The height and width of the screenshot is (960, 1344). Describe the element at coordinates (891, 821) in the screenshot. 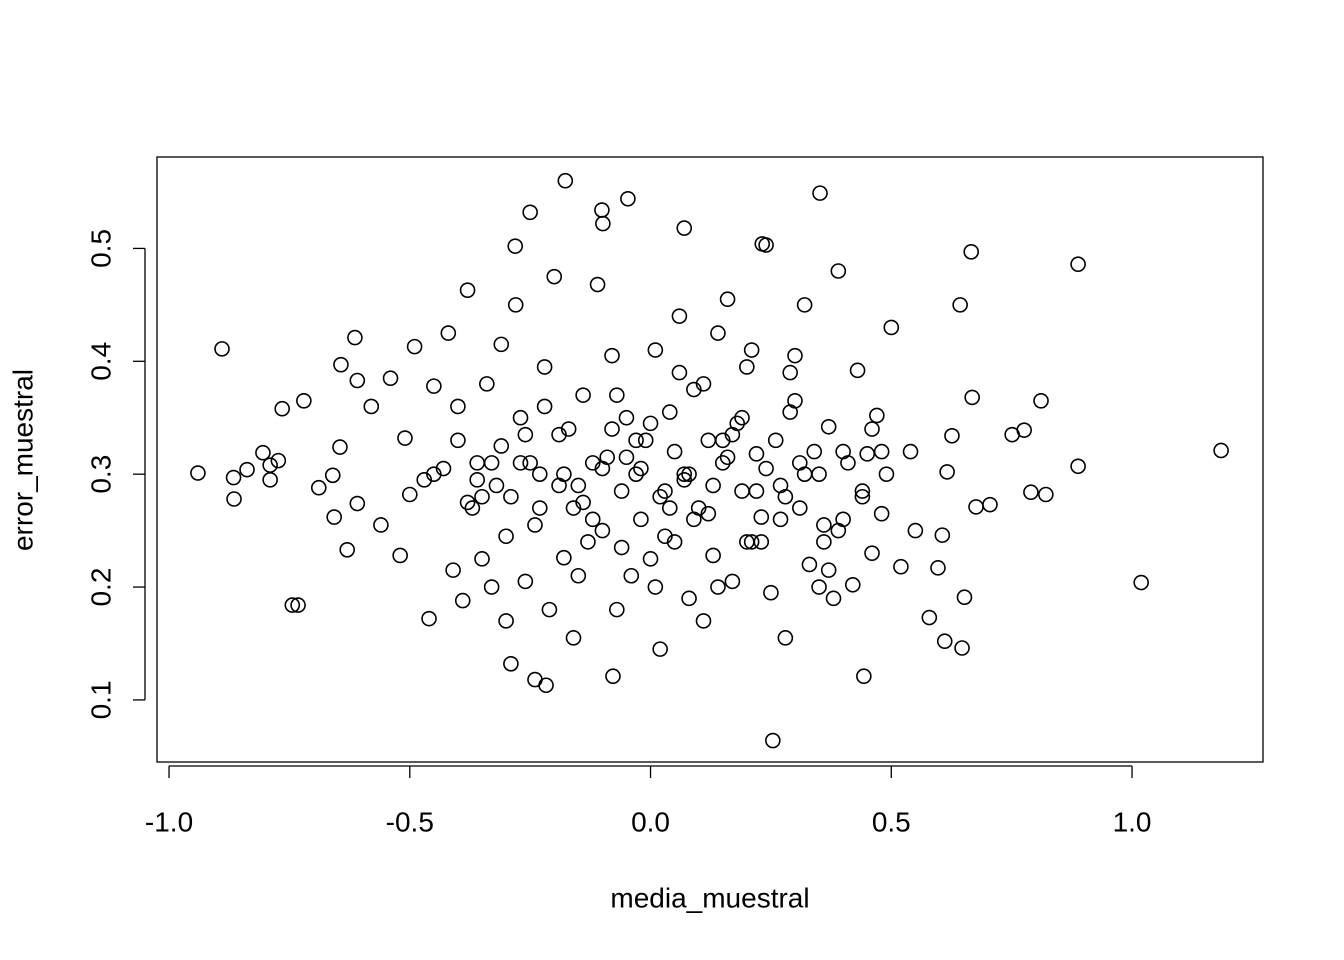

I see `x-tick-label: 0.5` at that location.